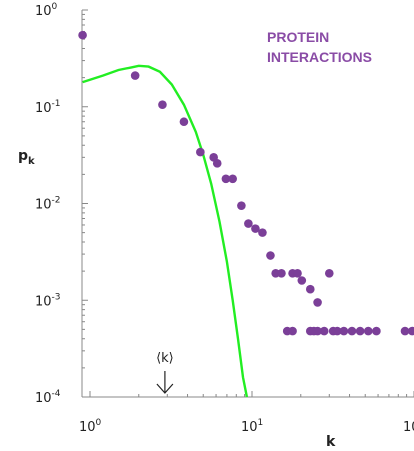 The height and width of the screenshot is (451, 414). What do you see at coordinates (408, 427) in the screenshot?
I see `x-tick-label: 10` at bounding box center [408, 427].